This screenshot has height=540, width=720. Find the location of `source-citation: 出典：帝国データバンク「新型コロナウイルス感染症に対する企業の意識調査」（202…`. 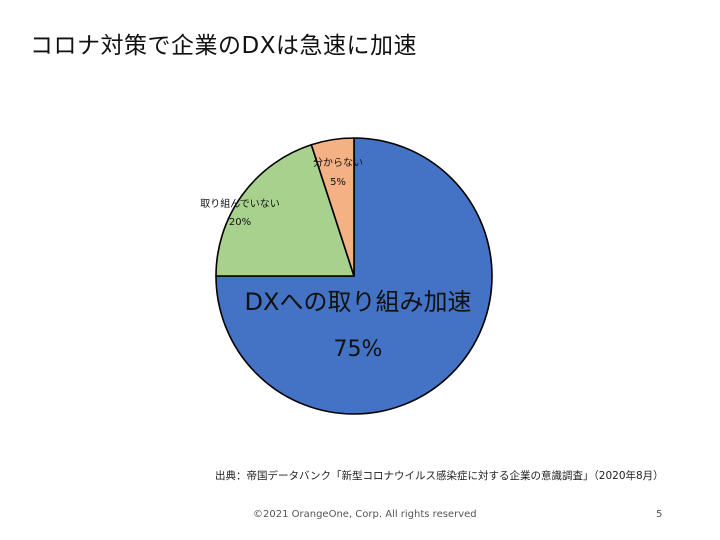

source-citation: 出典：帝国データバンク「新型コロナウイルス感染症に対する企業の意識調査」（202… is located at coordinates (439, 476).